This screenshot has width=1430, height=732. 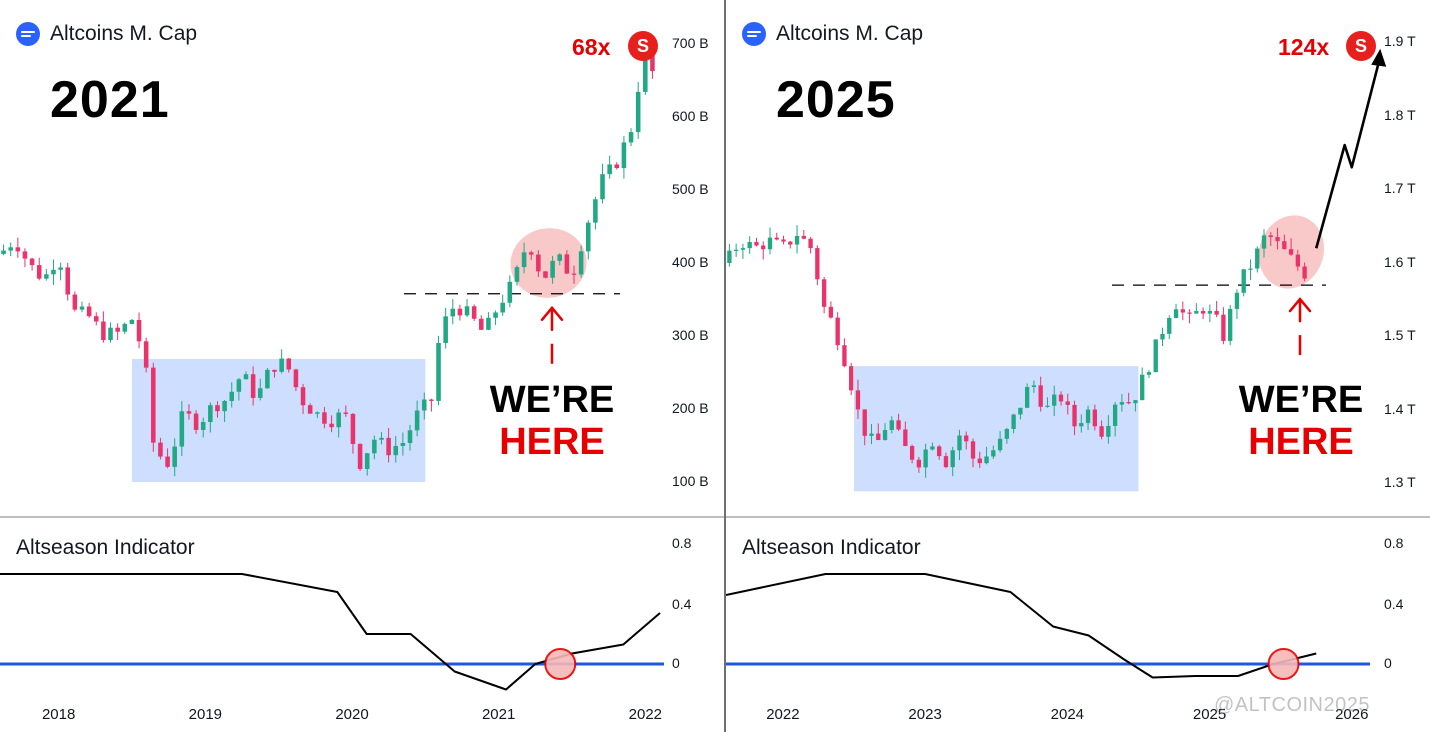 I want to click on highlight-ellipse, so click(x=548, y=263).